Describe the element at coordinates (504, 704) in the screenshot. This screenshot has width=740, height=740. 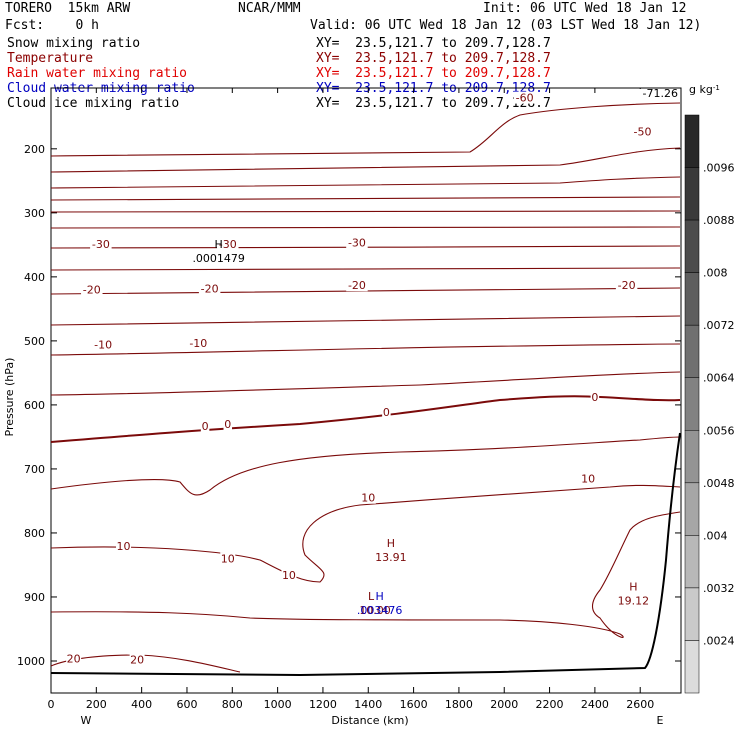
I see `x-tick-label: 2000` at that location.